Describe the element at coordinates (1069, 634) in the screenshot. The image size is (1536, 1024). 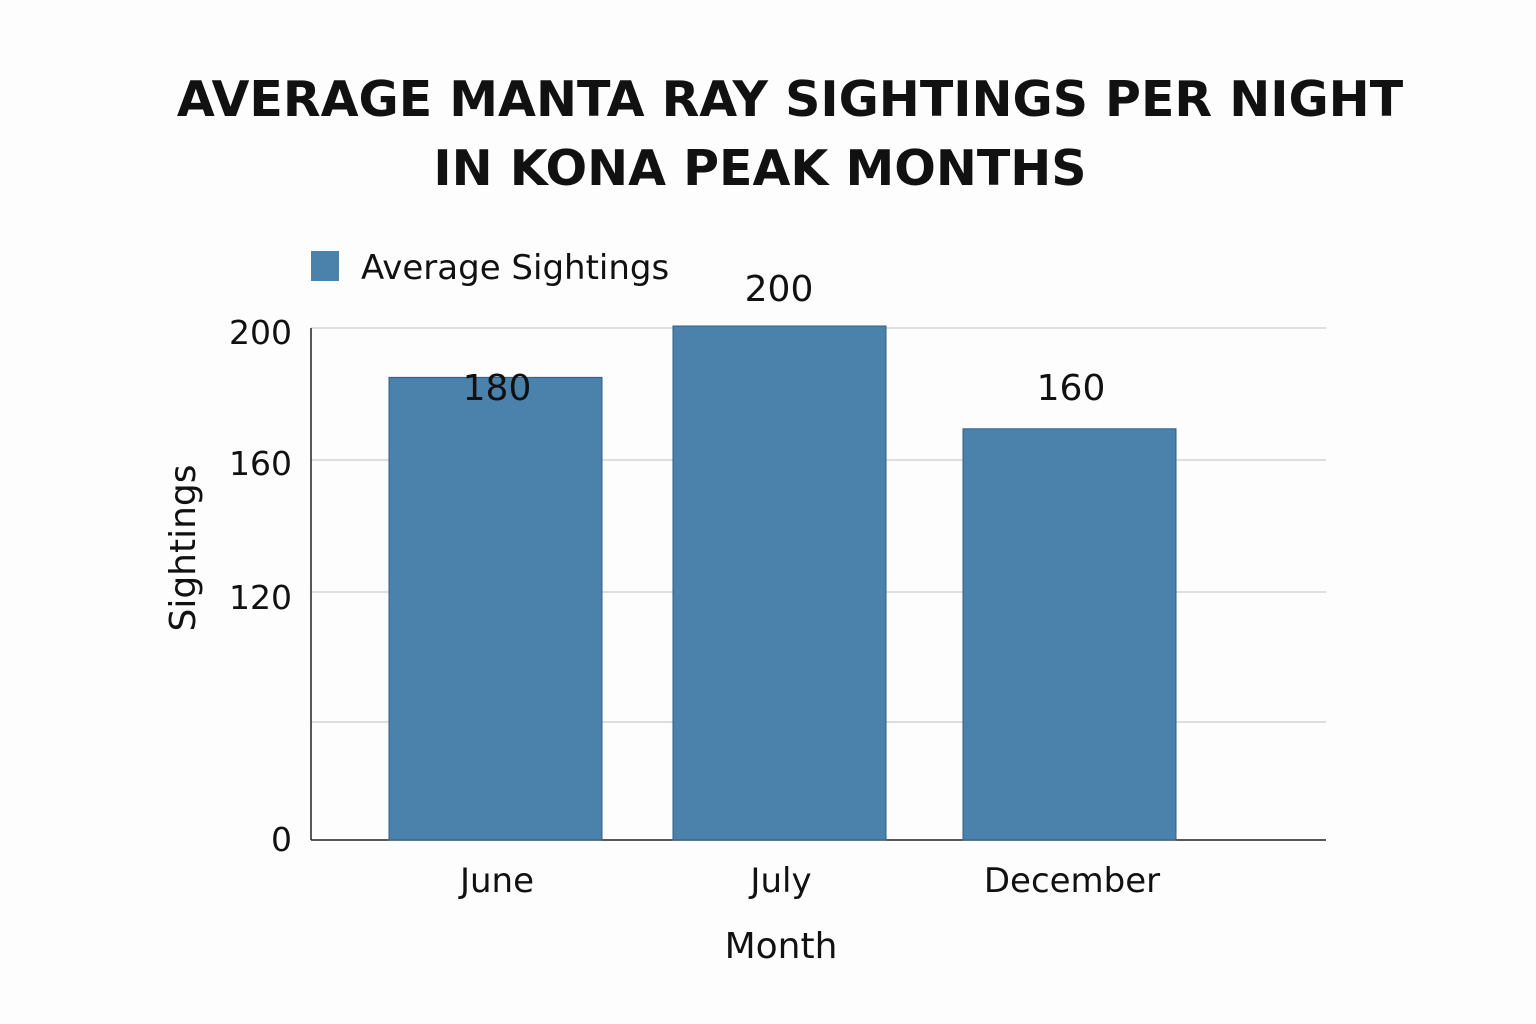
I see `bar-december` at that location.